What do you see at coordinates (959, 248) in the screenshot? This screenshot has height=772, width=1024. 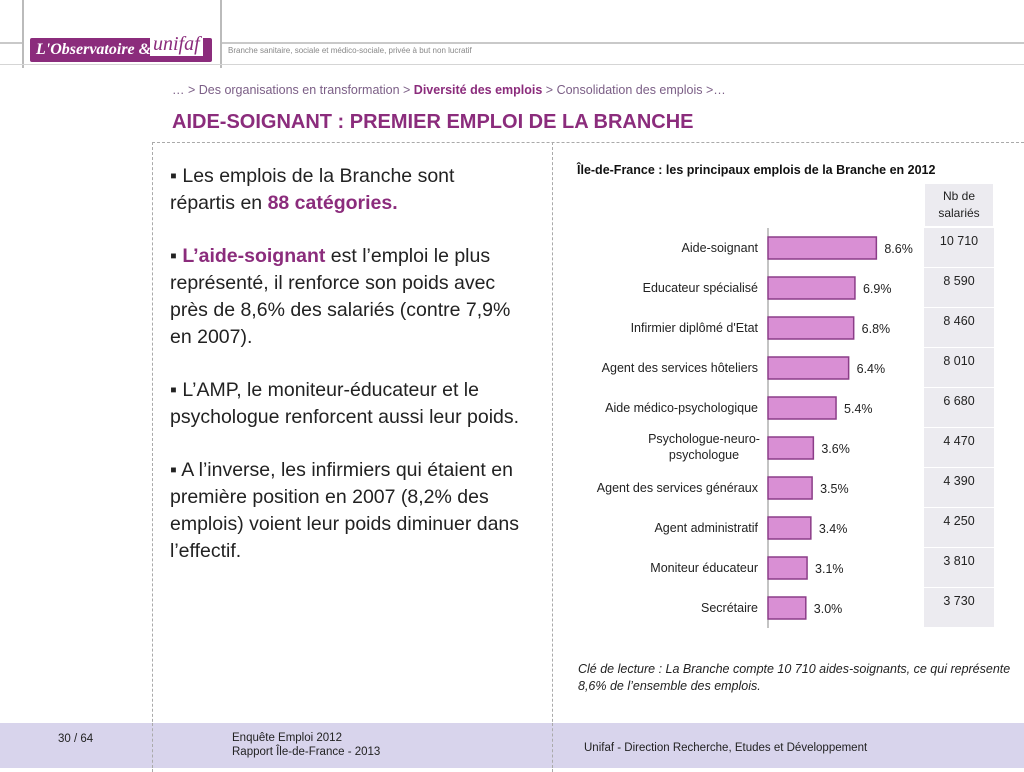 I see `salaries-cell-1: 10 710` at bounding box center [959, 248].